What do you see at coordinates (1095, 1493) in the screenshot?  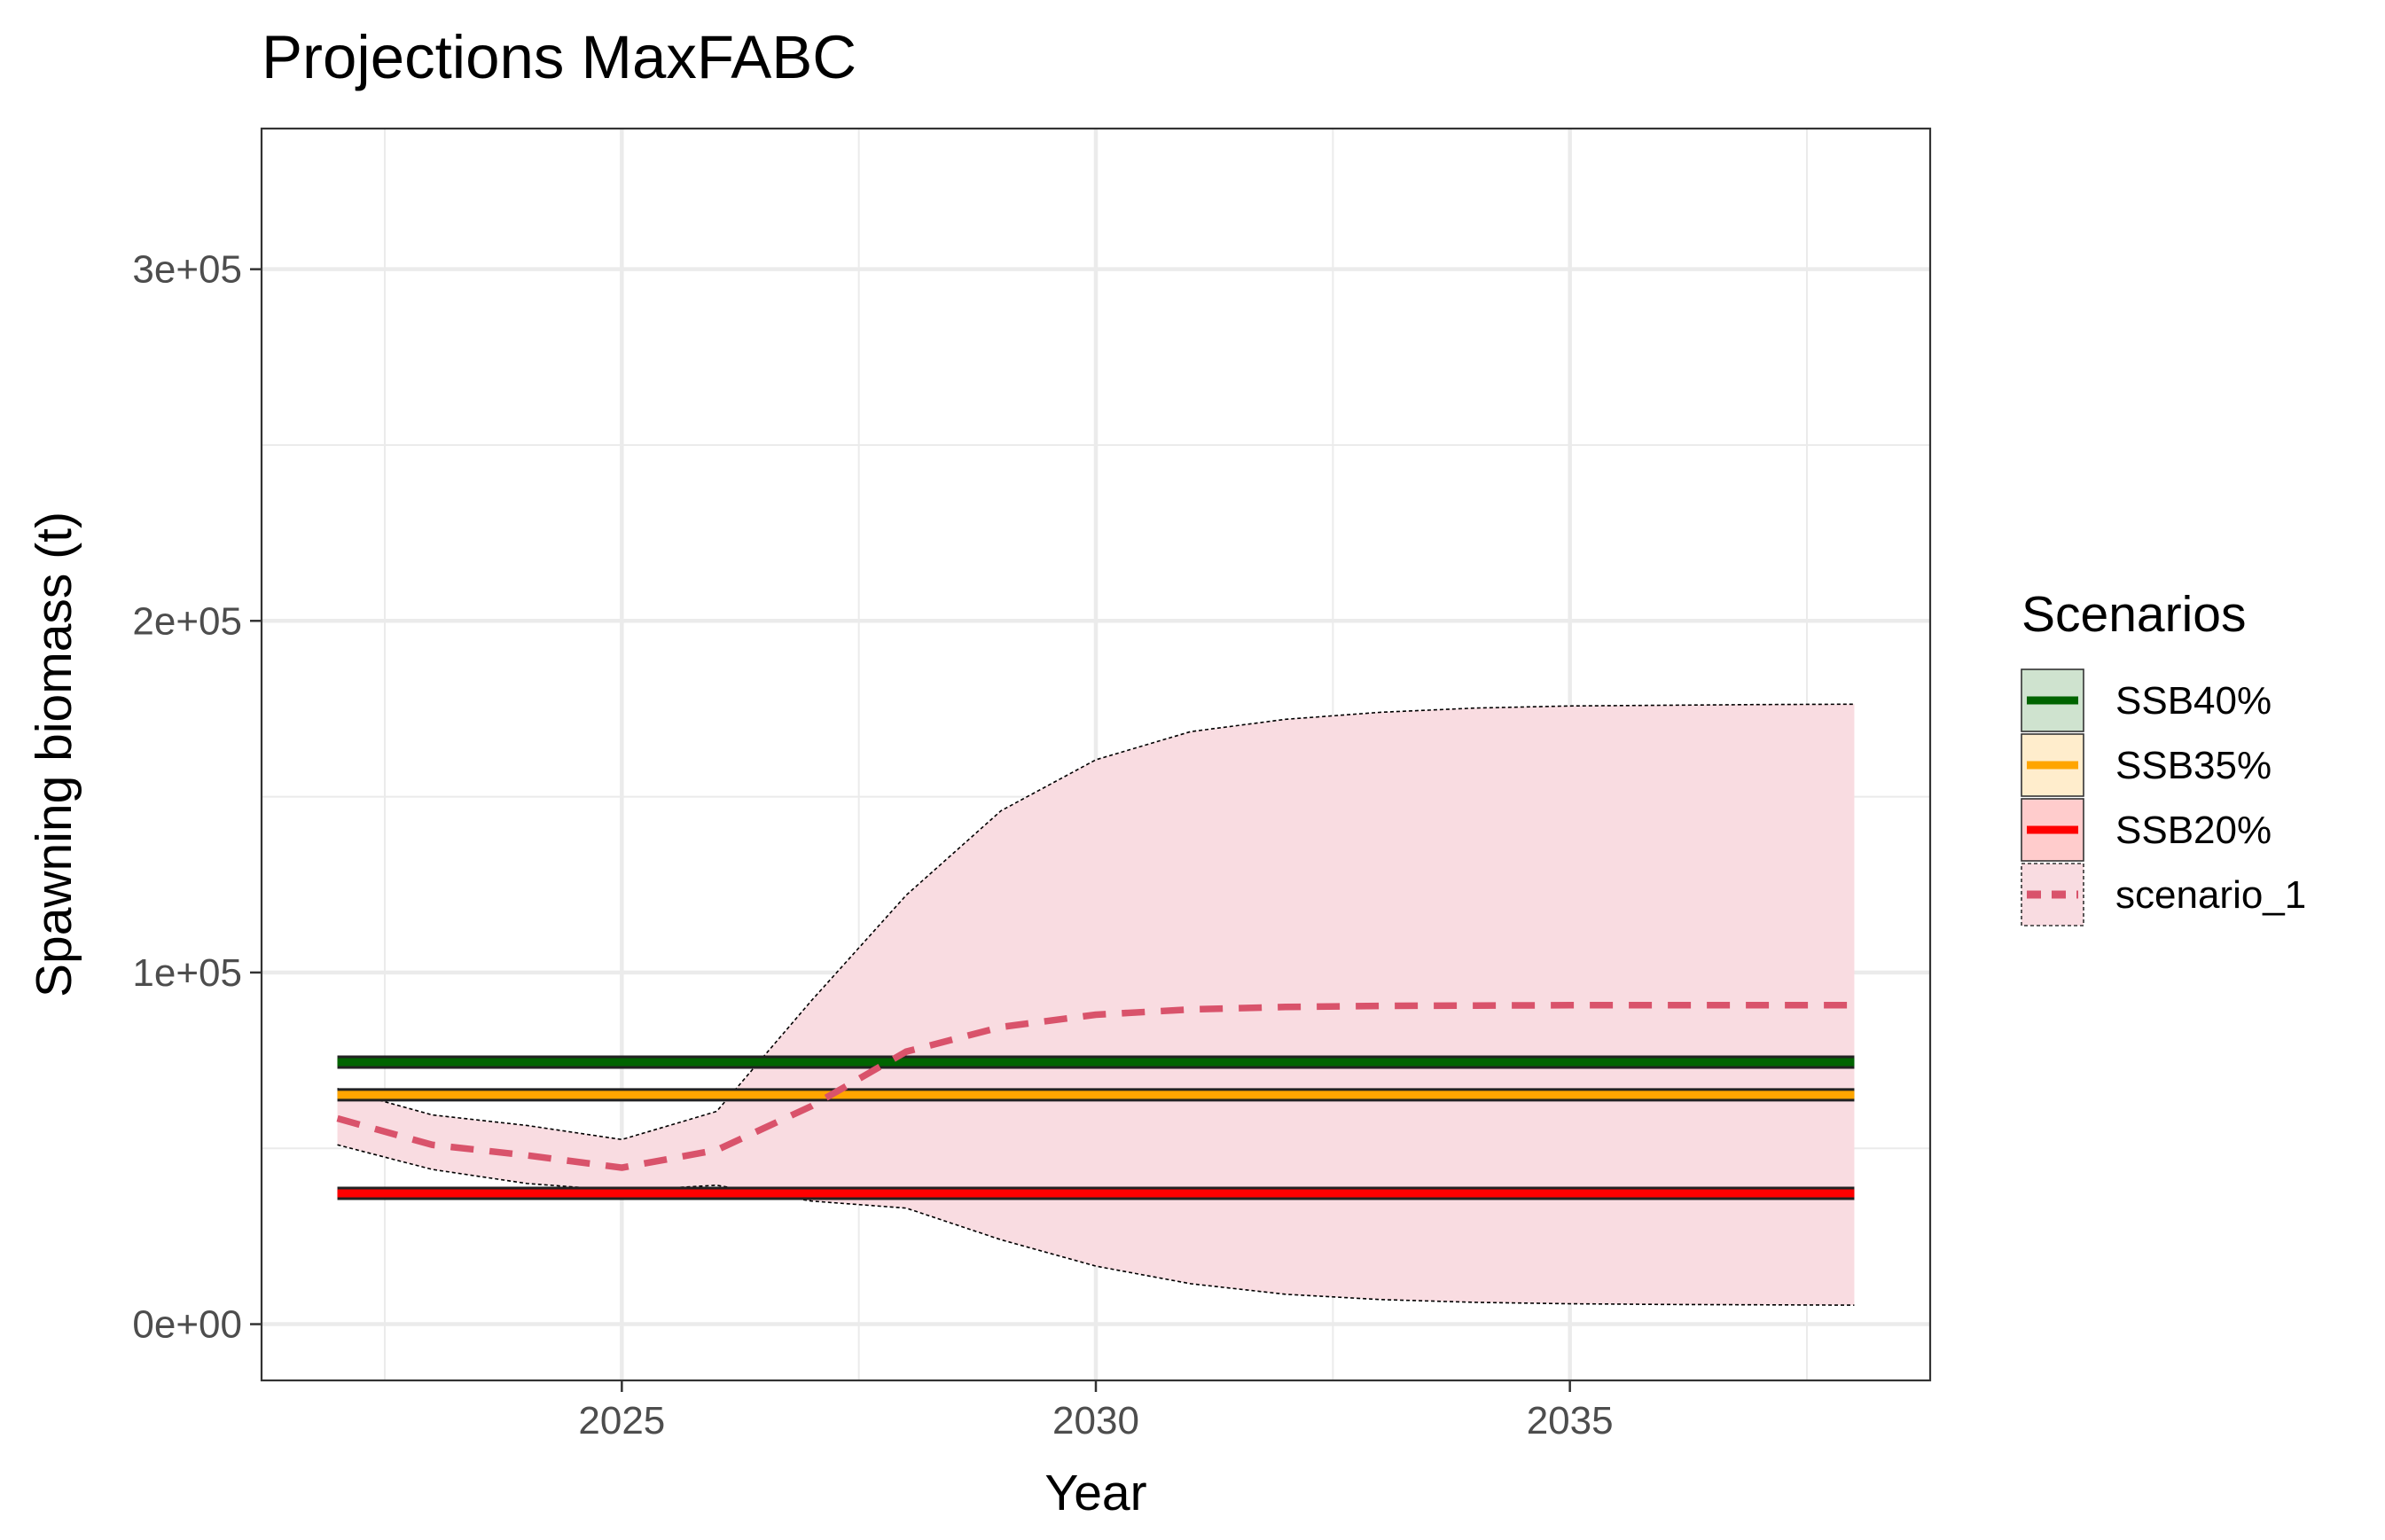 I see `x-axis-title: Year` at bounding box center [1095, 1493].